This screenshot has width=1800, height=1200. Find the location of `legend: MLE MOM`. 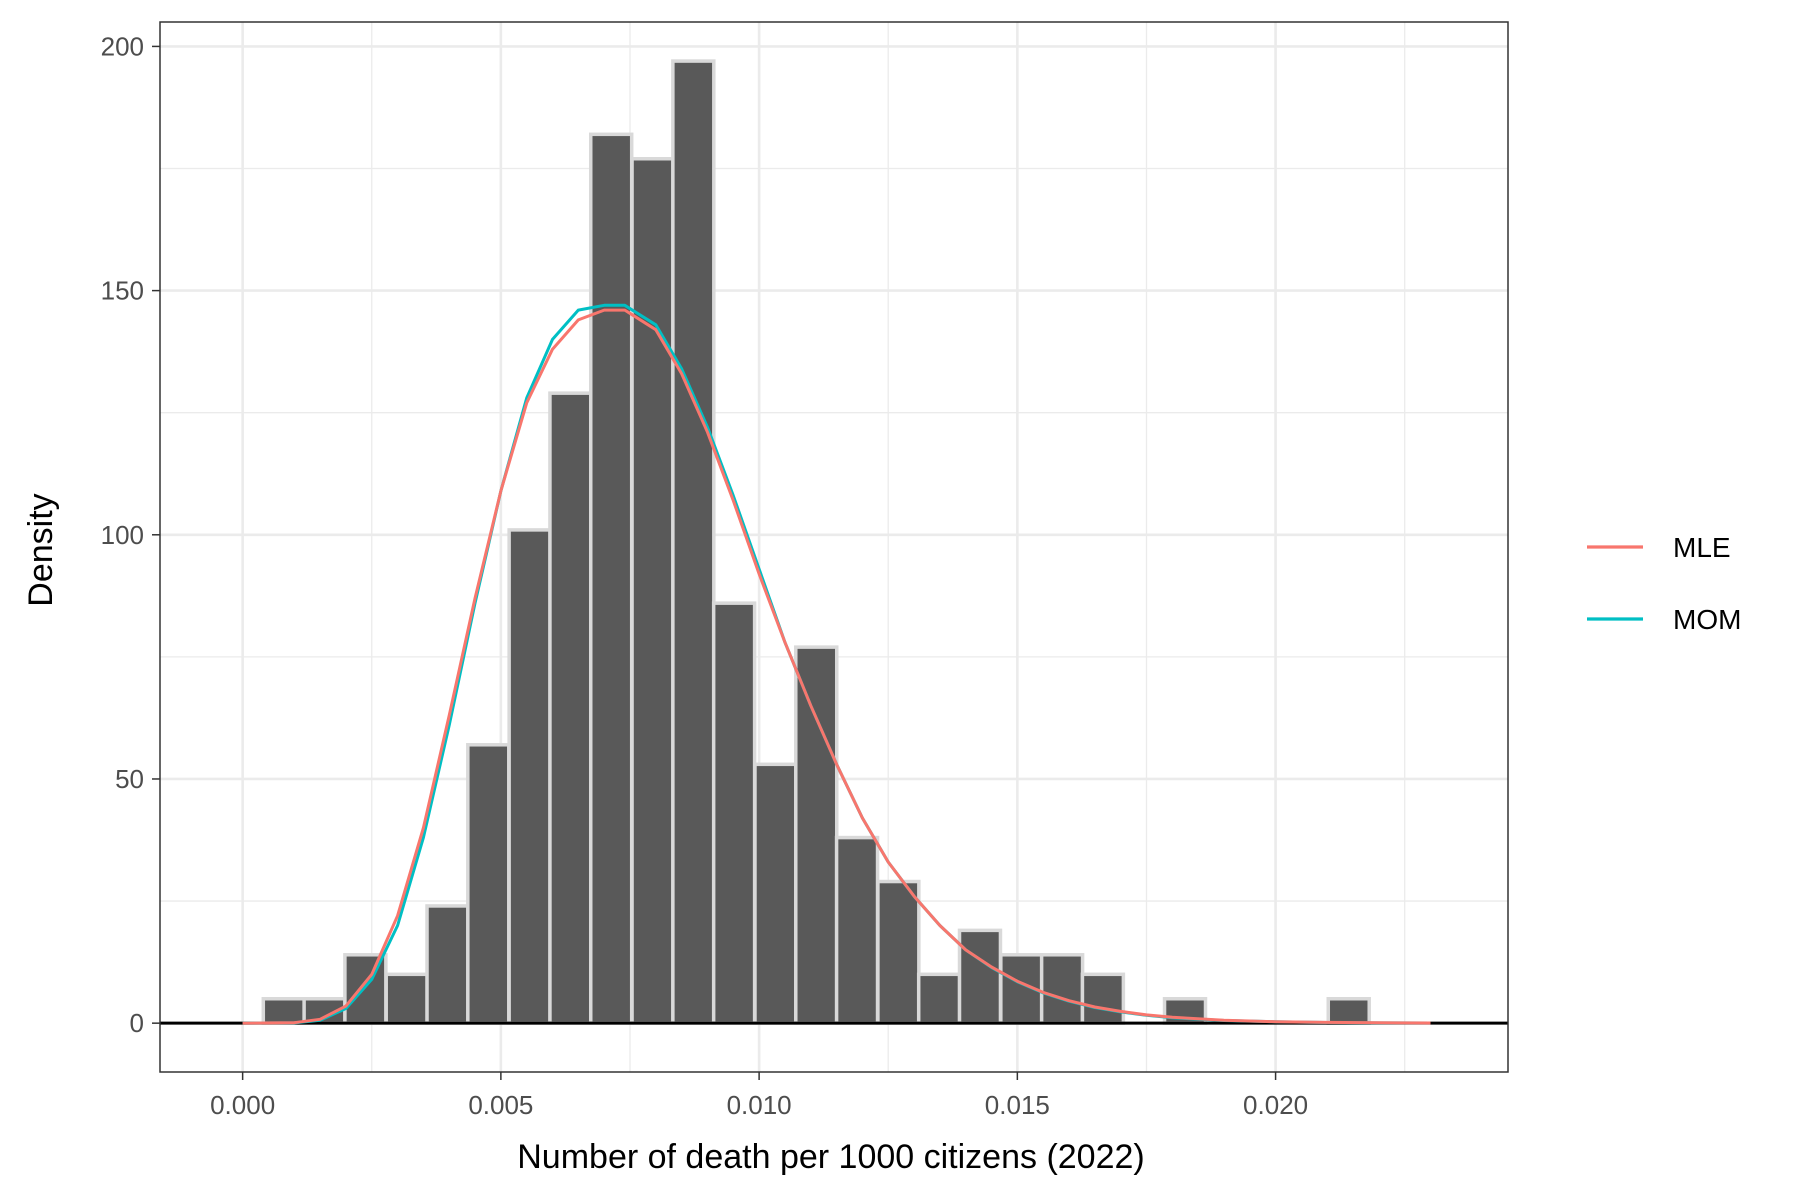

legend: MLE MOM is located at coordinates (1664, 583).